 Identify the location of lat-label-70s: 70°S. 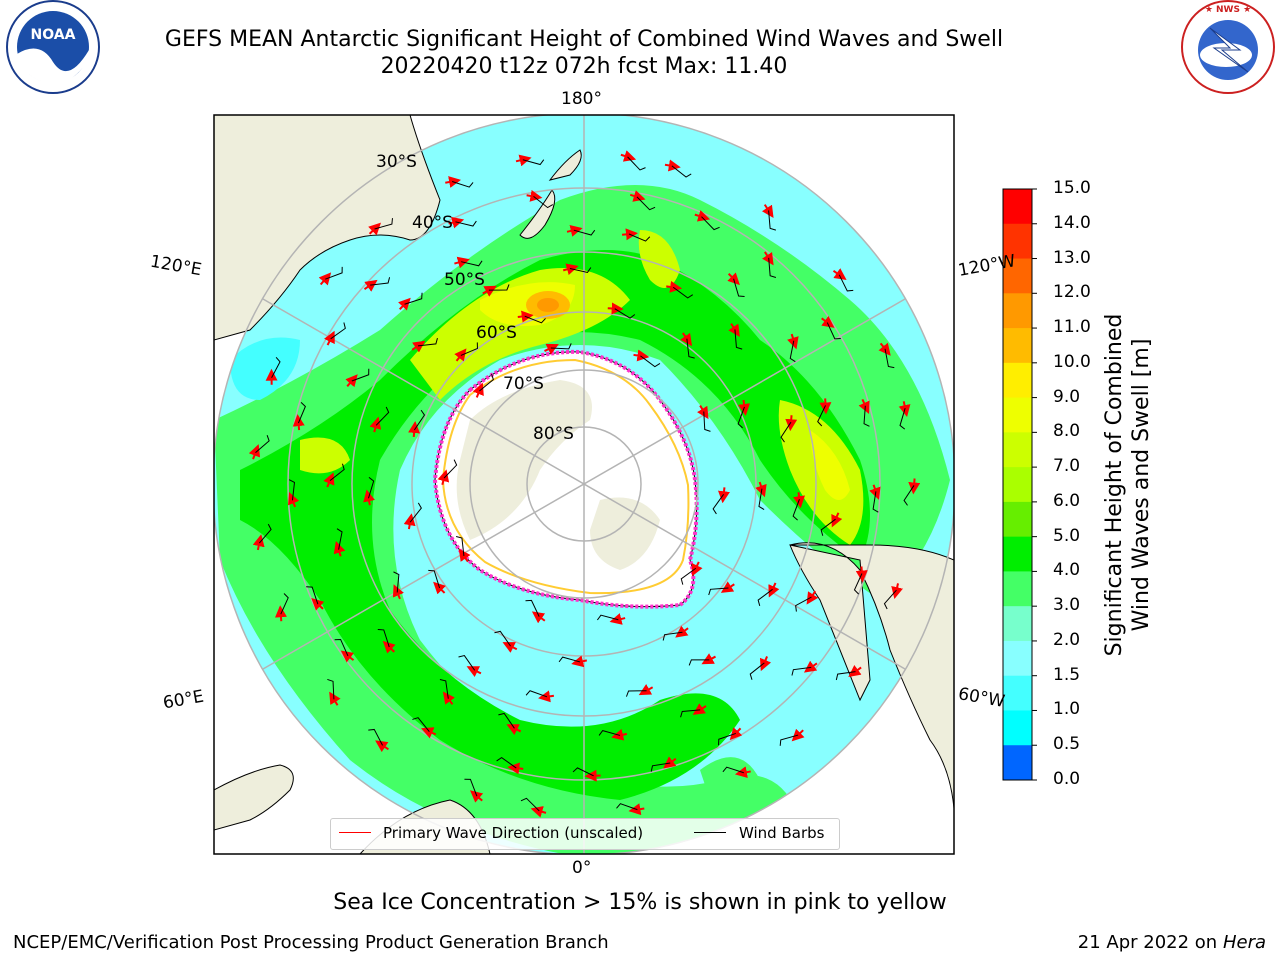
(523, 384).